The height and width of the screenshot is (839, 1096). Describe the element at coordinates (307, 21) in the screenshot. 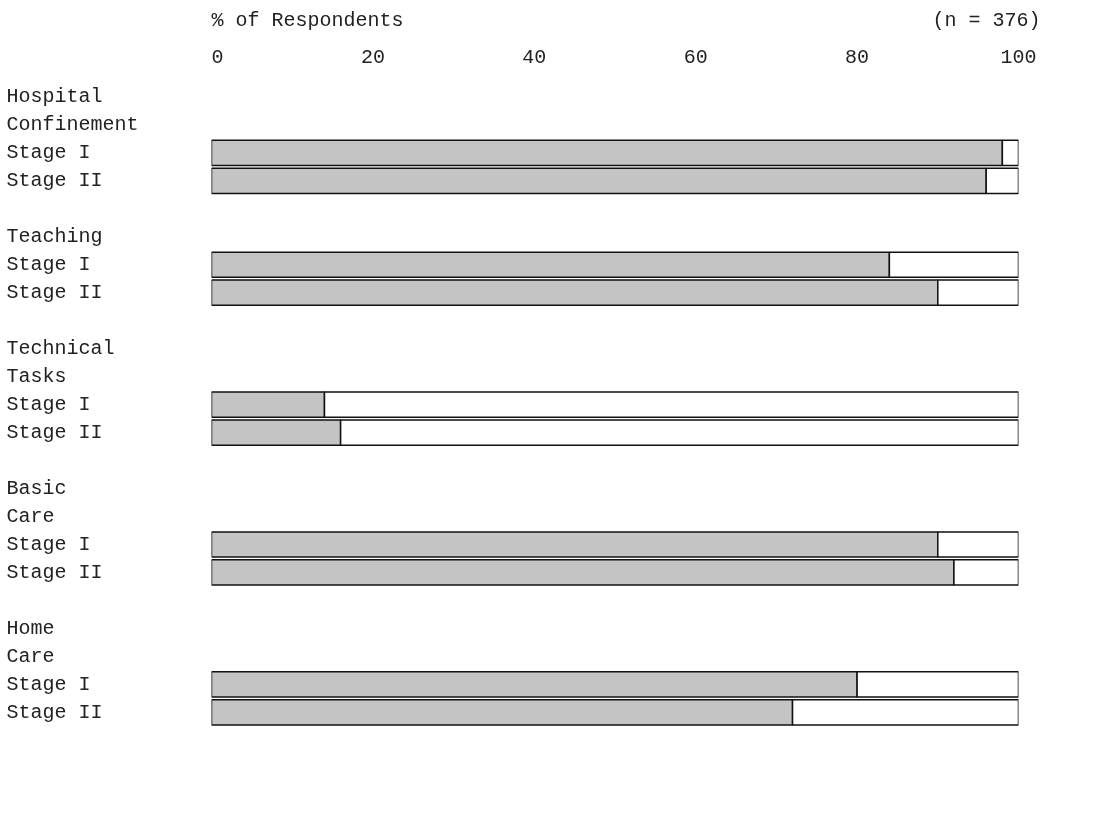

I see `x-axis-title: % of Respondents` at that location.